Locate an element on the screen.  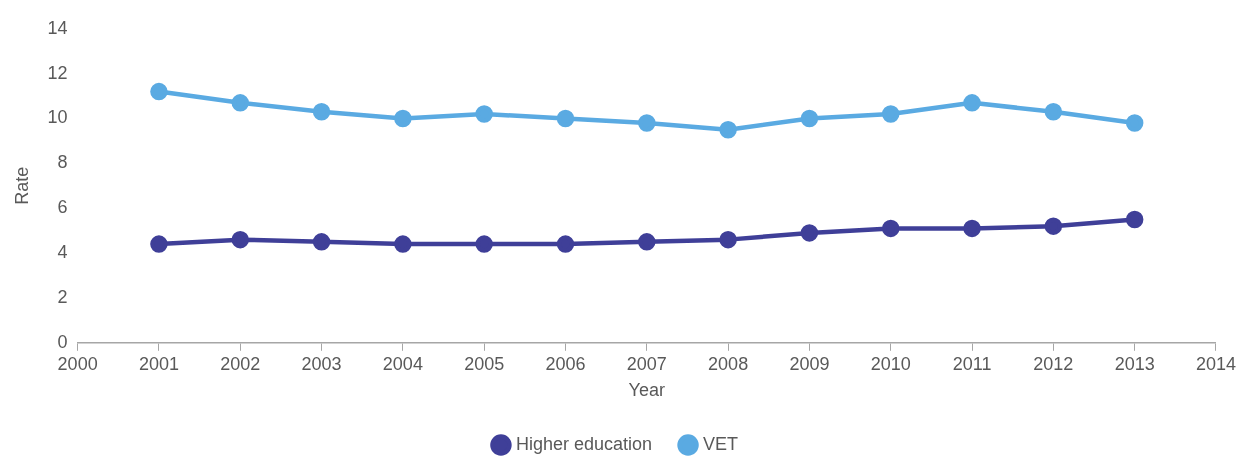
legend-label: Higher education is located at coordinates (584, 443).